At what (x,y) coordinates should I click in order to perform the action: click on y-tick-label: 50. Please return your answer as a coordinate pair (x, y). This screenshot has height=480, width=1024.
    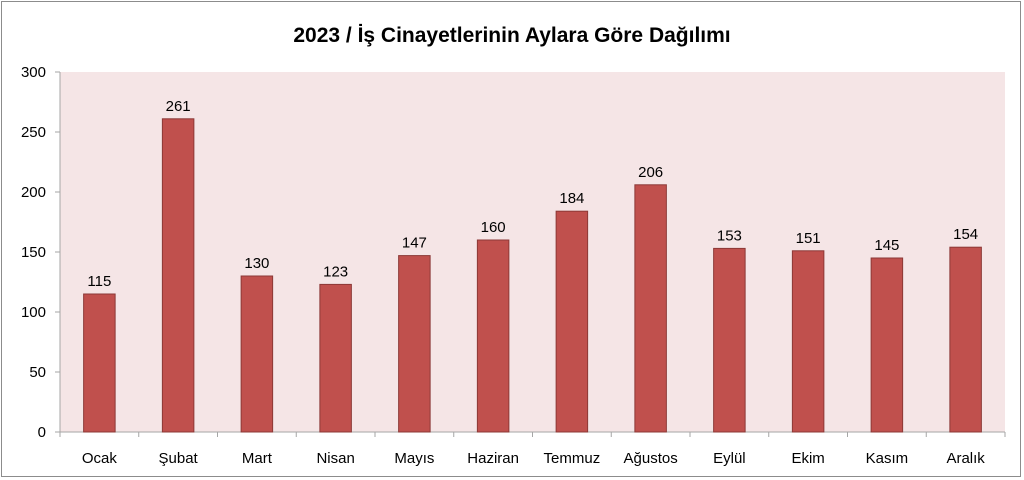
    Looking at the image, I should click on (37, 372).